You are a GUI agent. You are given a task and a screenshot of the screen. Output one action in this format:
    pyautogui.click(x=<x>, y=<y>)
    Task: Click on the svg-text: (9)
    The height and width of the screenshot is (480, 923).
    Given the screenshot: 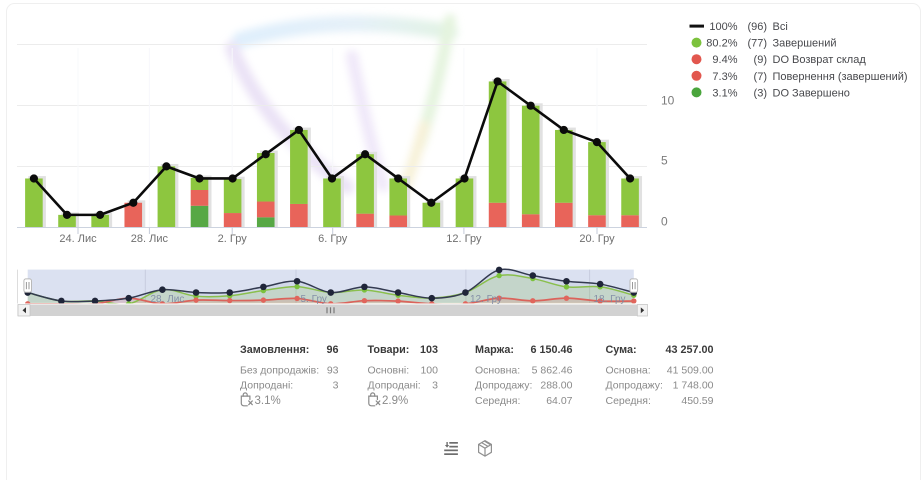 What is the action you would take?
    pyautogui.click(x=760, y=60)
    